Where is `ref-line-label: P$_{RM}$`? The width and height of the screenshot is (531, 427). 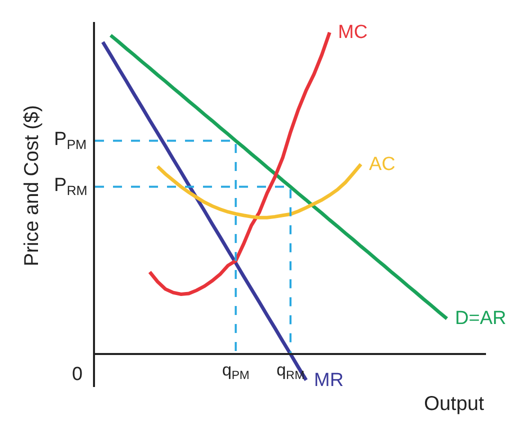 ref-line-label: P$_{RM}$ is located at coordinates (71, 186).